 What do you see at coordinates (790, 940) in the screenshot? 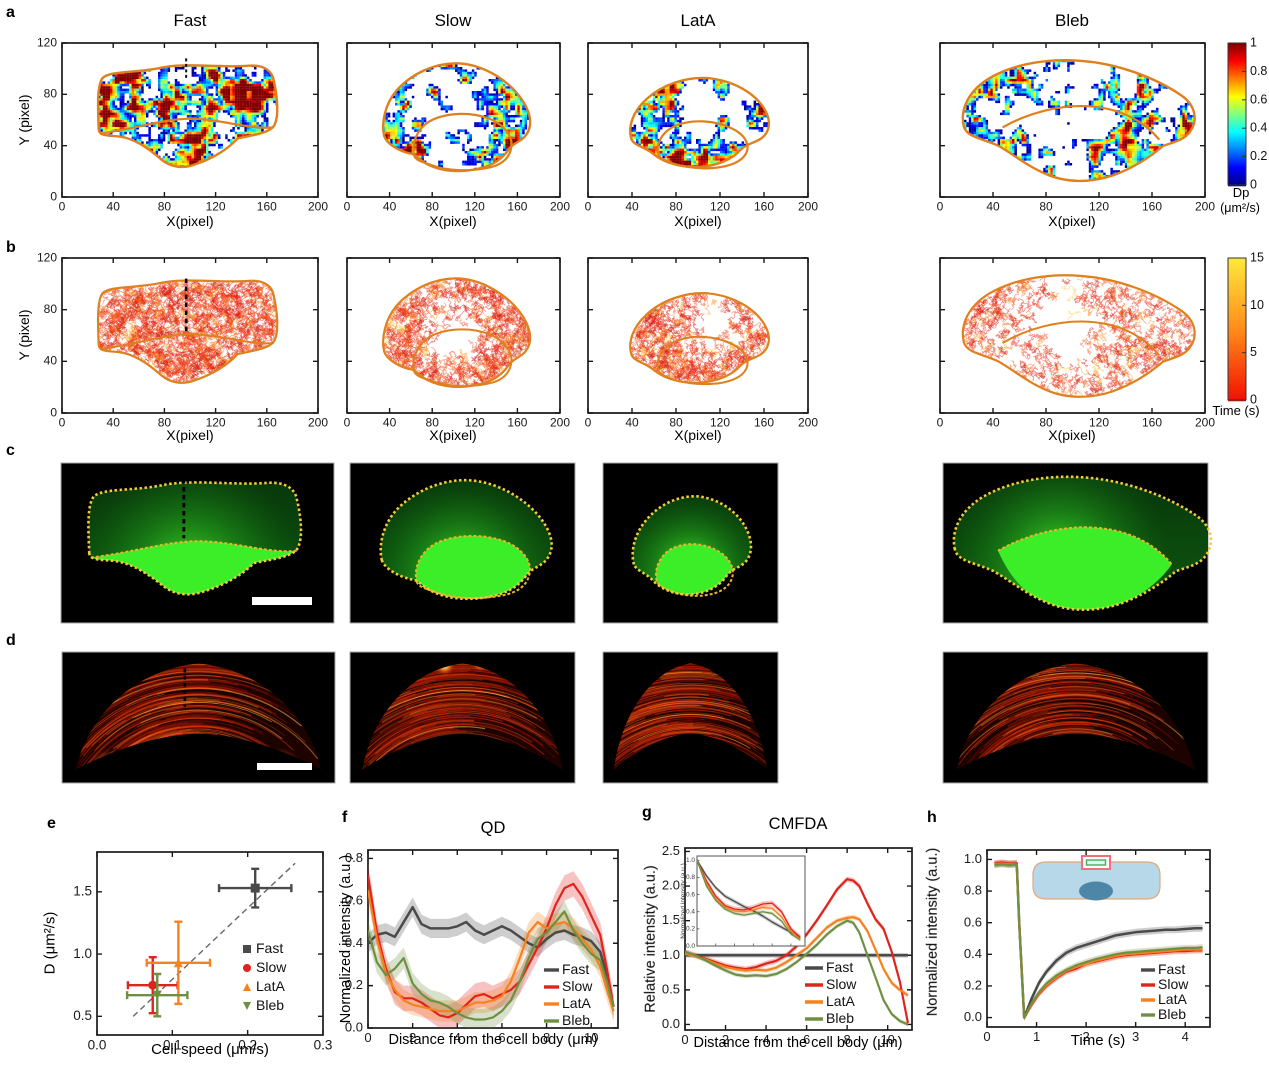
I see `panel-g-cmfda-chart-canvas` at bounding box center [790, 940].